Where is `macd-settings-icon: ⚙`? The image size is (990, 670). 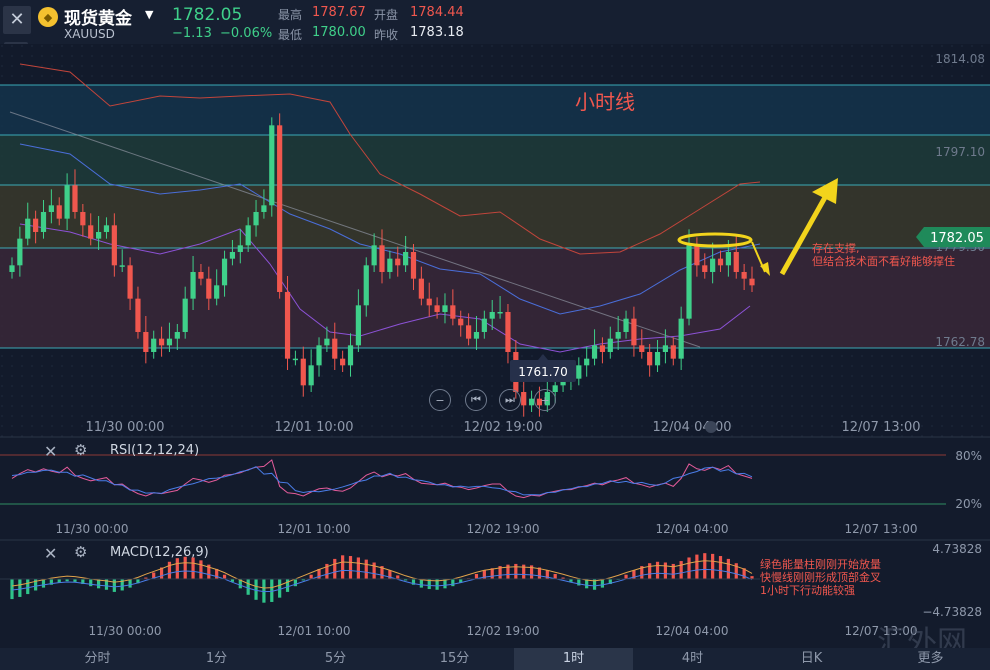 macd-settings-icon: ⚙ is located at coordinates (81, 552).